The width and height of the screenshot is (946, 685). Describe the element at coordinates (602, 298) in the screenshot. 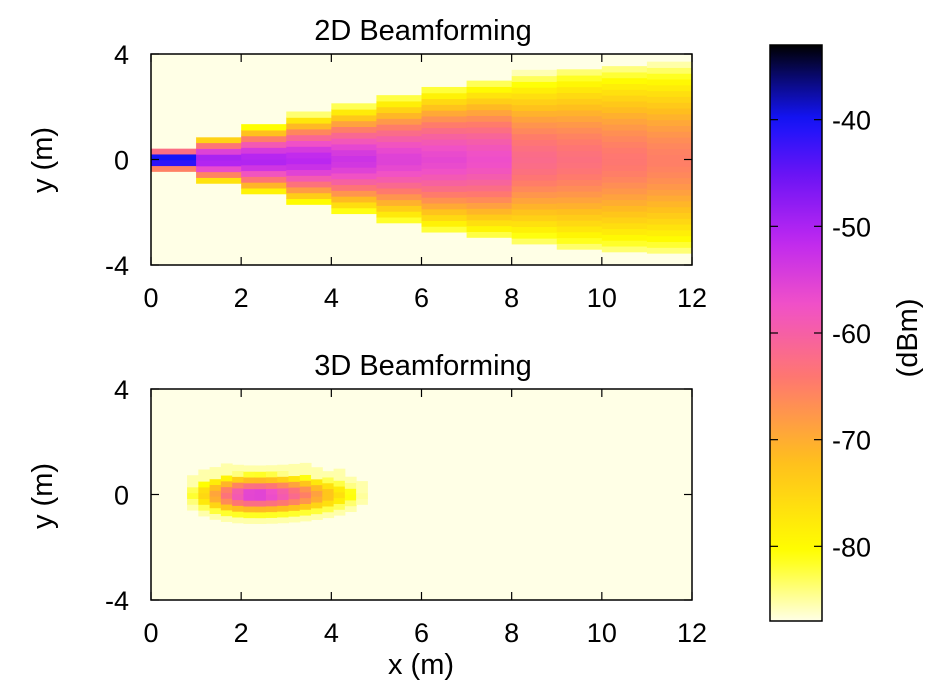

I see `x-tick-label: 10` at that location.